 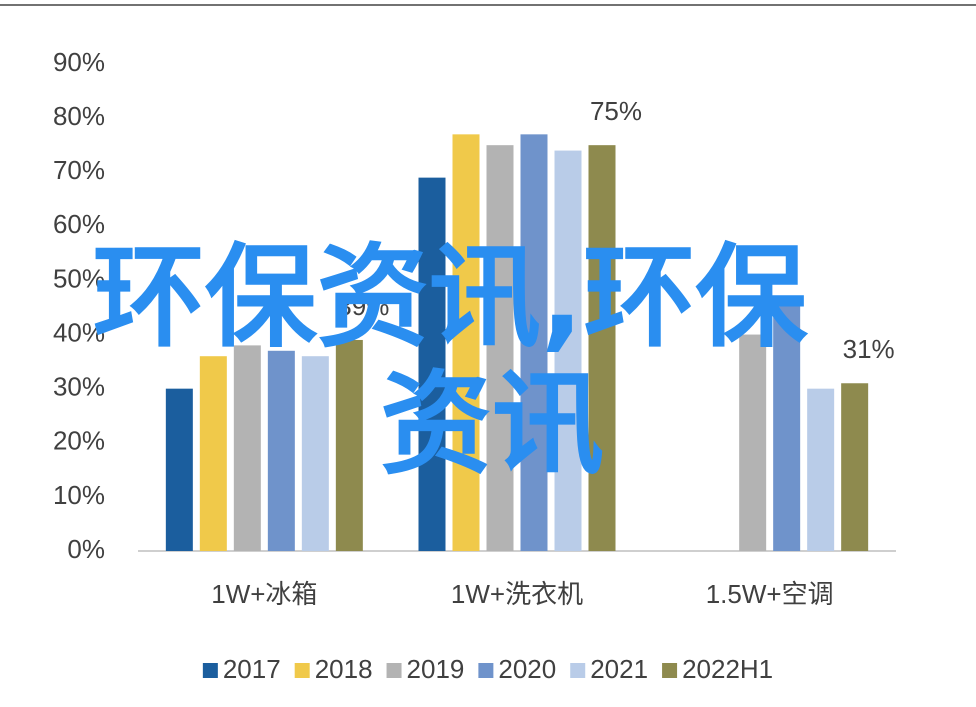 I want to click on y-tick-label: 30%, so click(x=79, y=387).